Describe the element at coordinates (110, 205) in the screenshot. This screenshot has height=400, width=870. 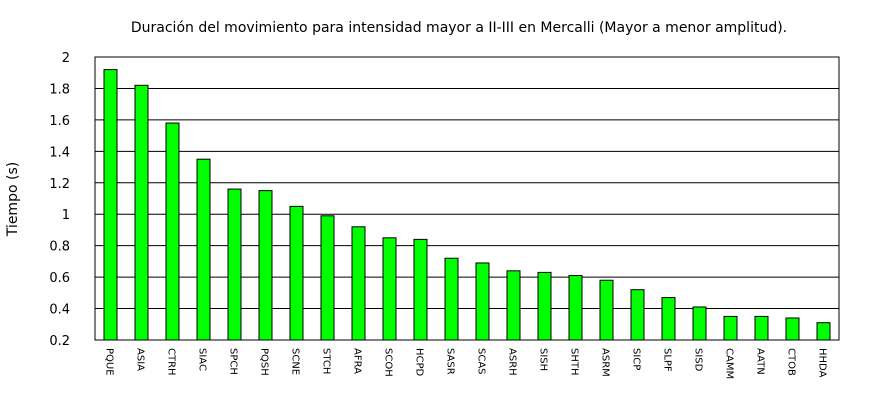
I see `bar-pque` at that location.